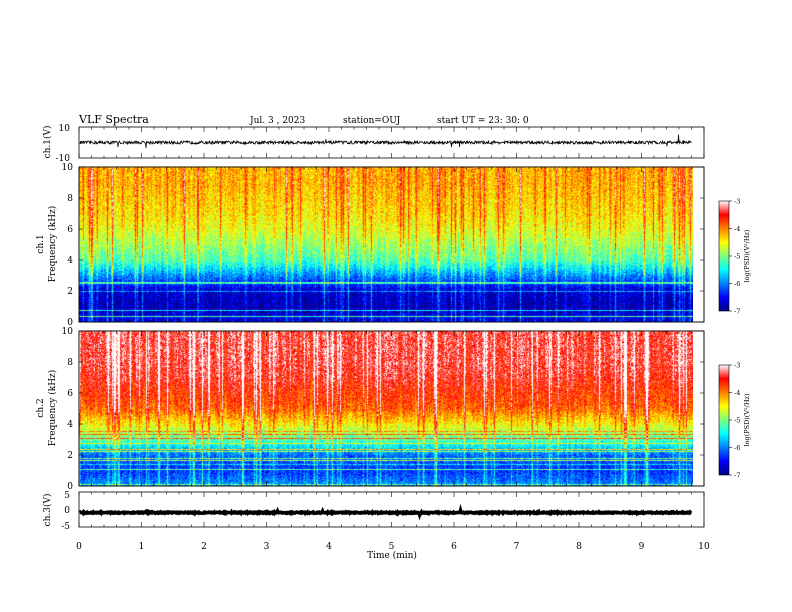  I want to click on time-axis-tick-labels: 0 1 2 3 4 5 6 7 8 9 10, so click(393, 547).